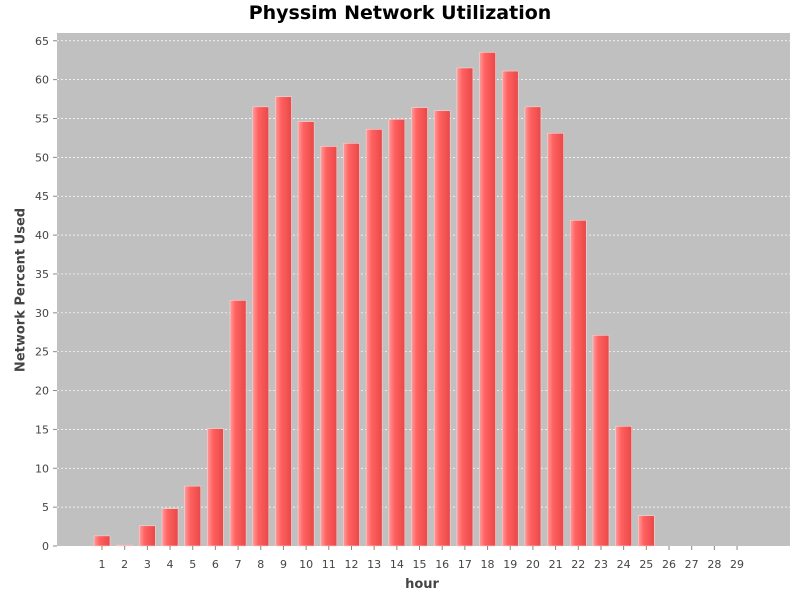 This screenshot has height=600, width=800. I want to click on x-axis-label: hour, so click(422, 584).